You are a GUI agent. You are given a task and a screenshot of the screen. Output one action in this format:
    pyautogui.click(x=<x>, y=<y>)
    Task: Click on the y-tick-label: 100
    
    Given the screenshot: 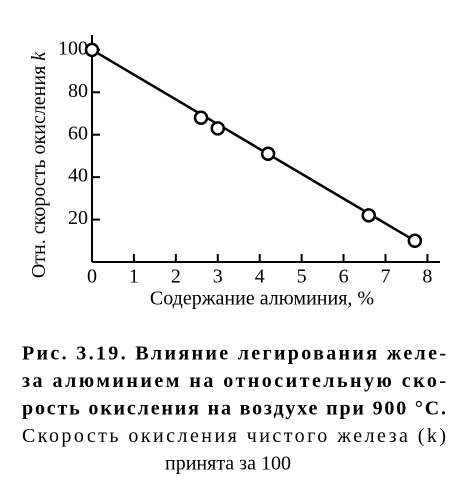 What is the action you would take?
    pyautogui.click(x=73, y=48)
    